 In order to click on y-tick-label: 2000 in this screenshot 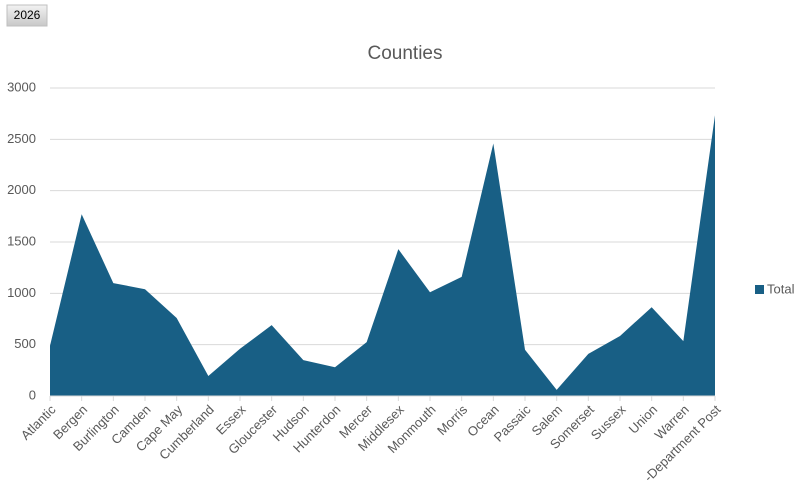, I will do `click(21, 189)`.